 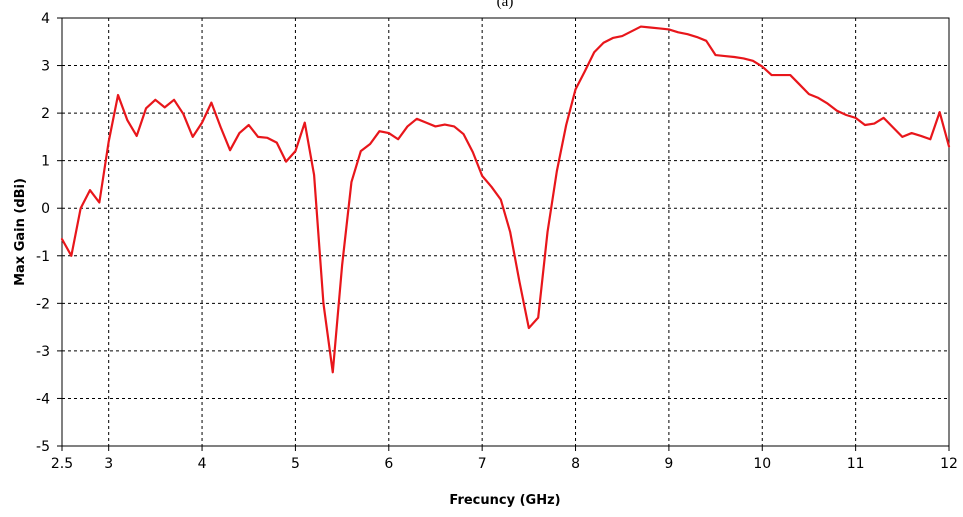 I want to click on x-tick-label: 5, so click(x=295, y=464).